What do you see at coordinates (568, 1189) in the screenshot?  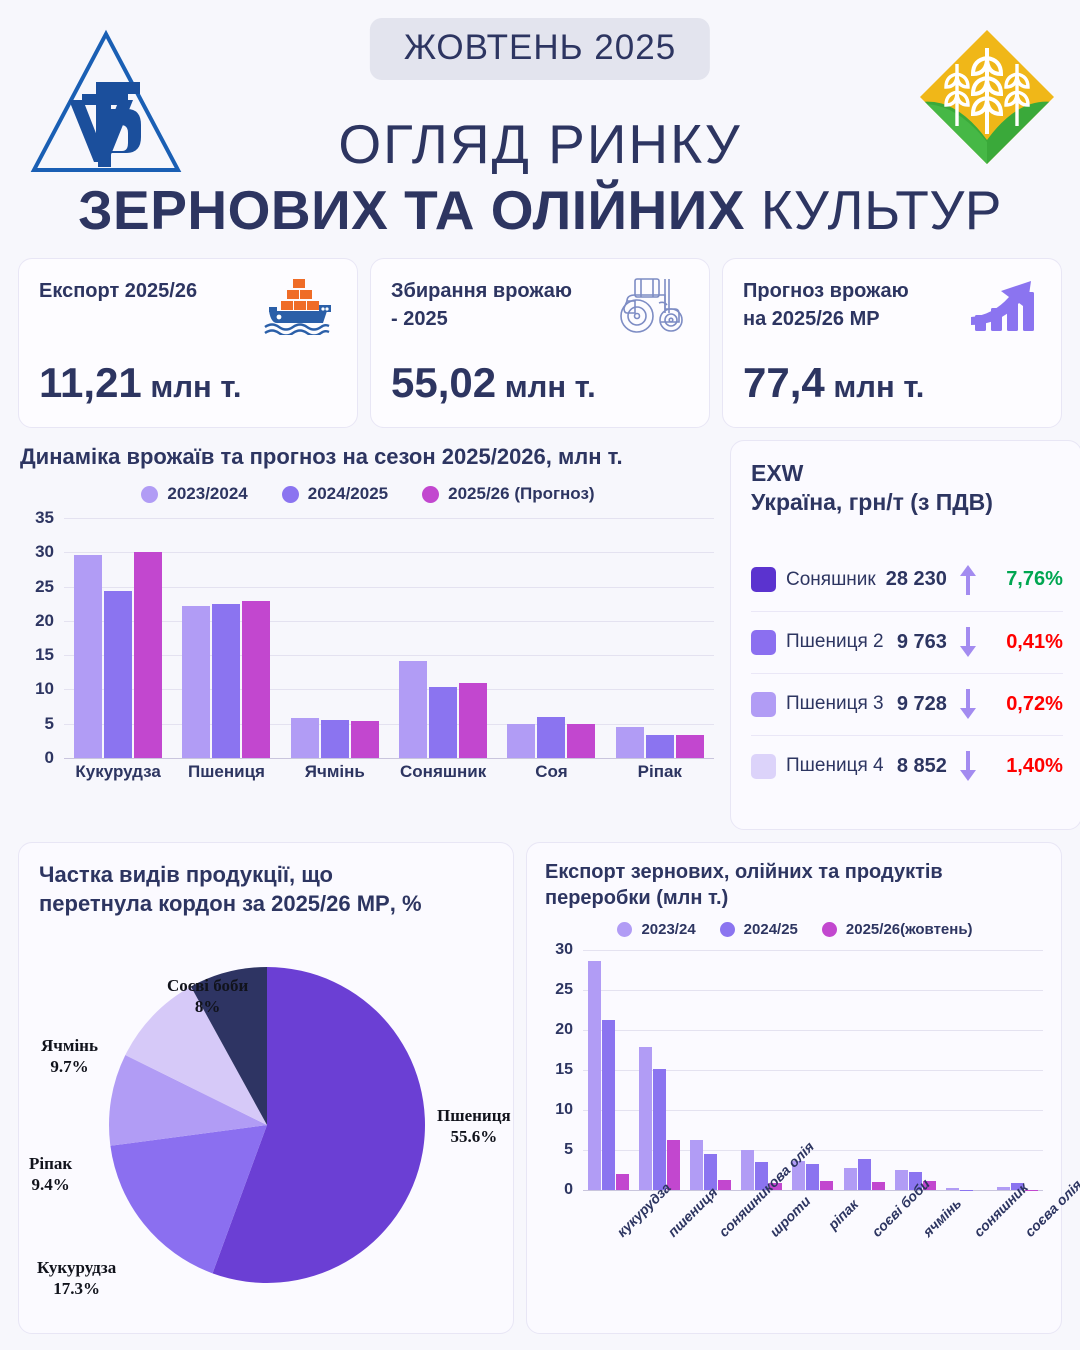 I see `y-axis-tick: 0` at bounding box center [568, 1189].